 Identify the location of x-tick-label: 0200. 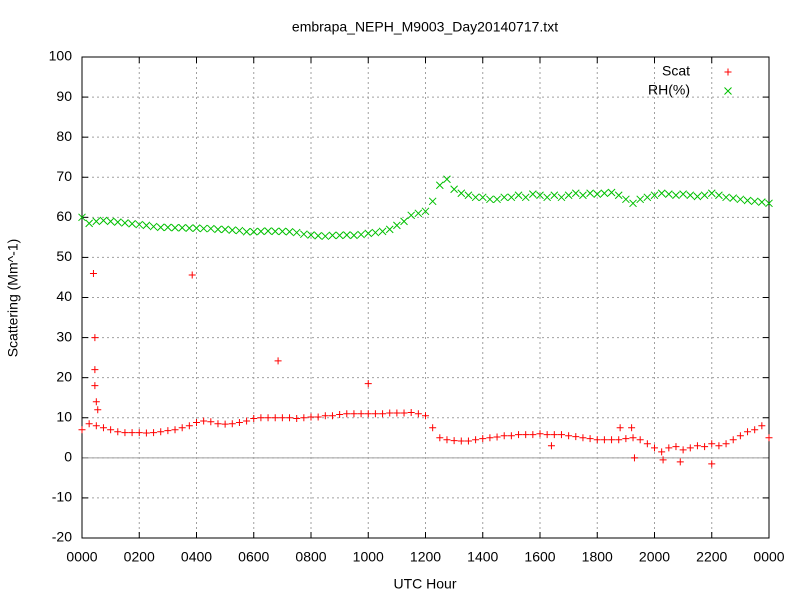
(139, 557).